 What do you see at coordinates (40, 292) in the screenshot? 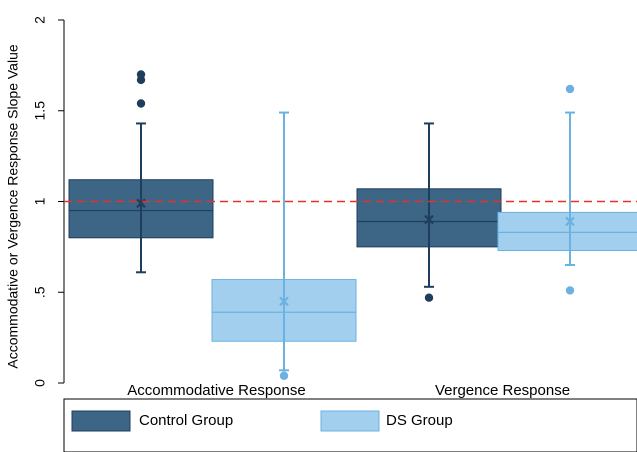
I see `y-tick-label: .5` at bounding box center [40, 292].